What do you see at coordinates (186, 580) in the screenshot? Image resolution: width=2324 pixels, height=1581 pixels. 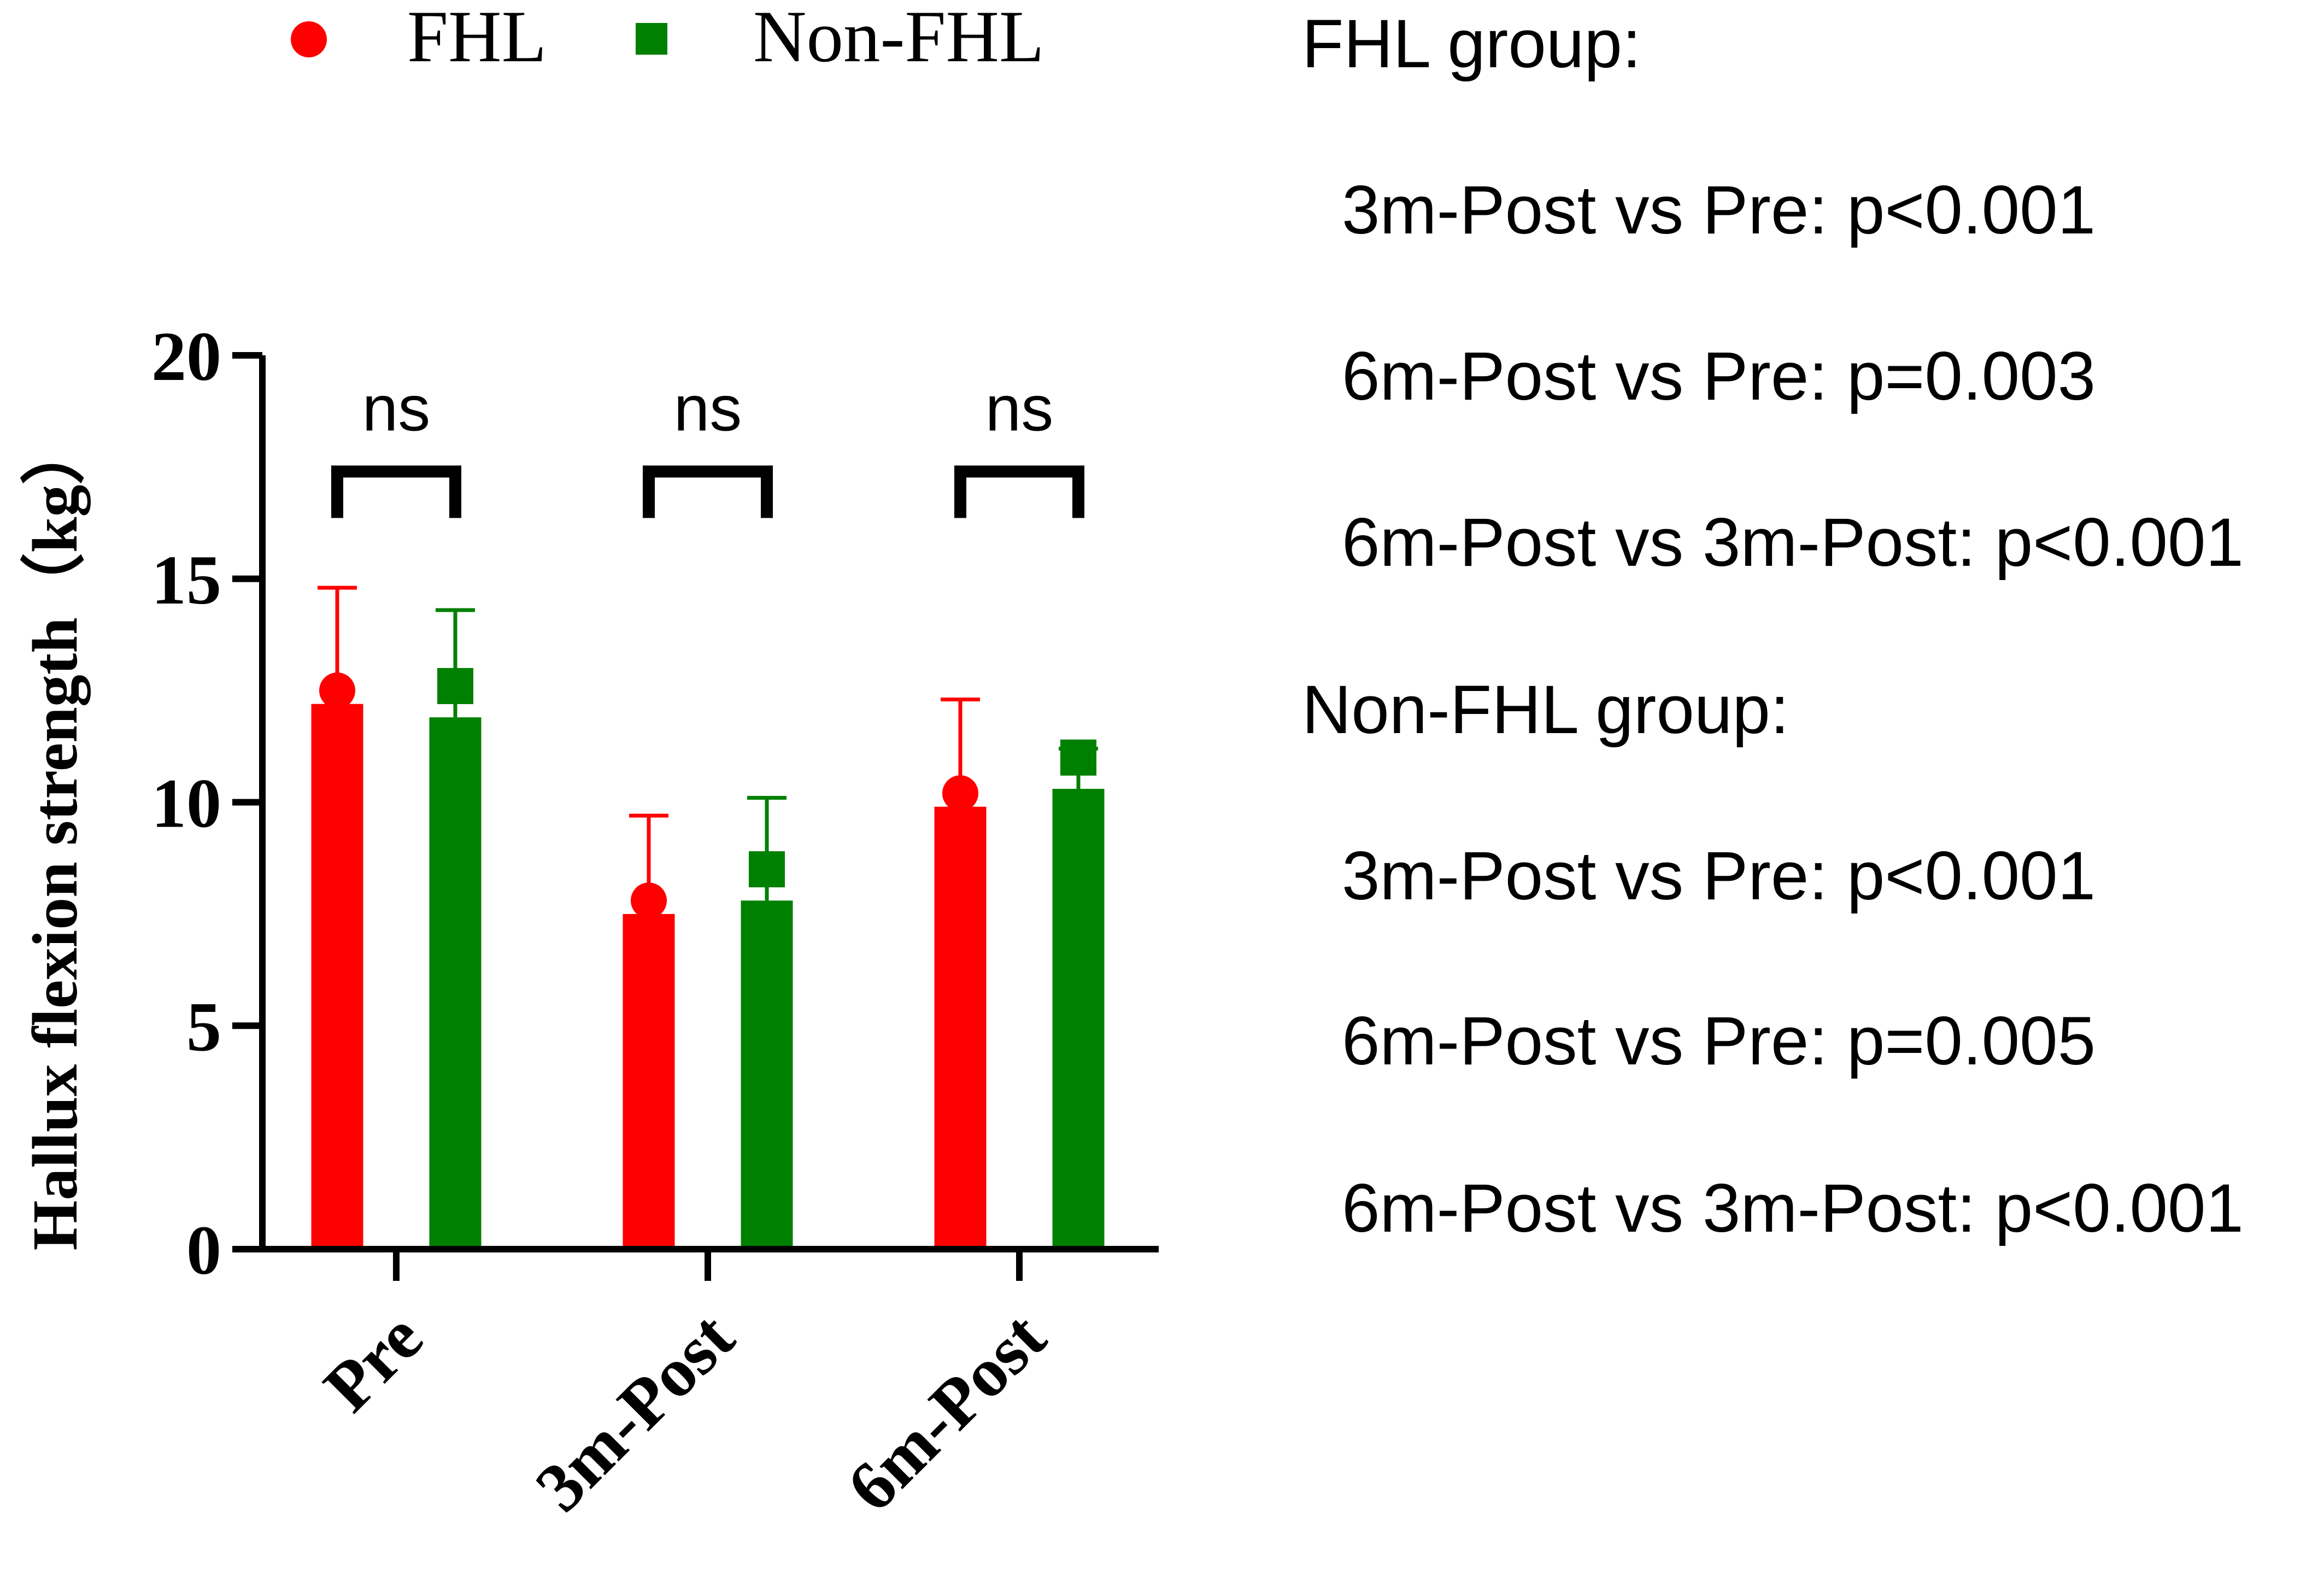 I see `y-tick-label: 15` at bounding box center [186, 580].